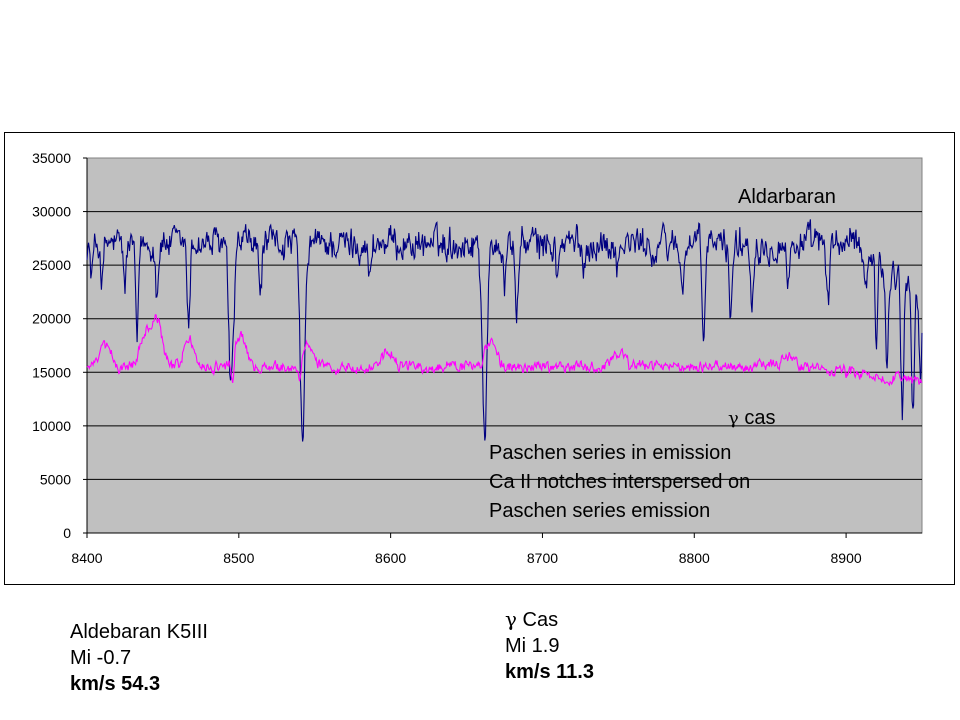  What do you see at coordinates (238, 558) in the screenshot?
I see `x-tick-label: 8500` at bounding box center [238, 558].